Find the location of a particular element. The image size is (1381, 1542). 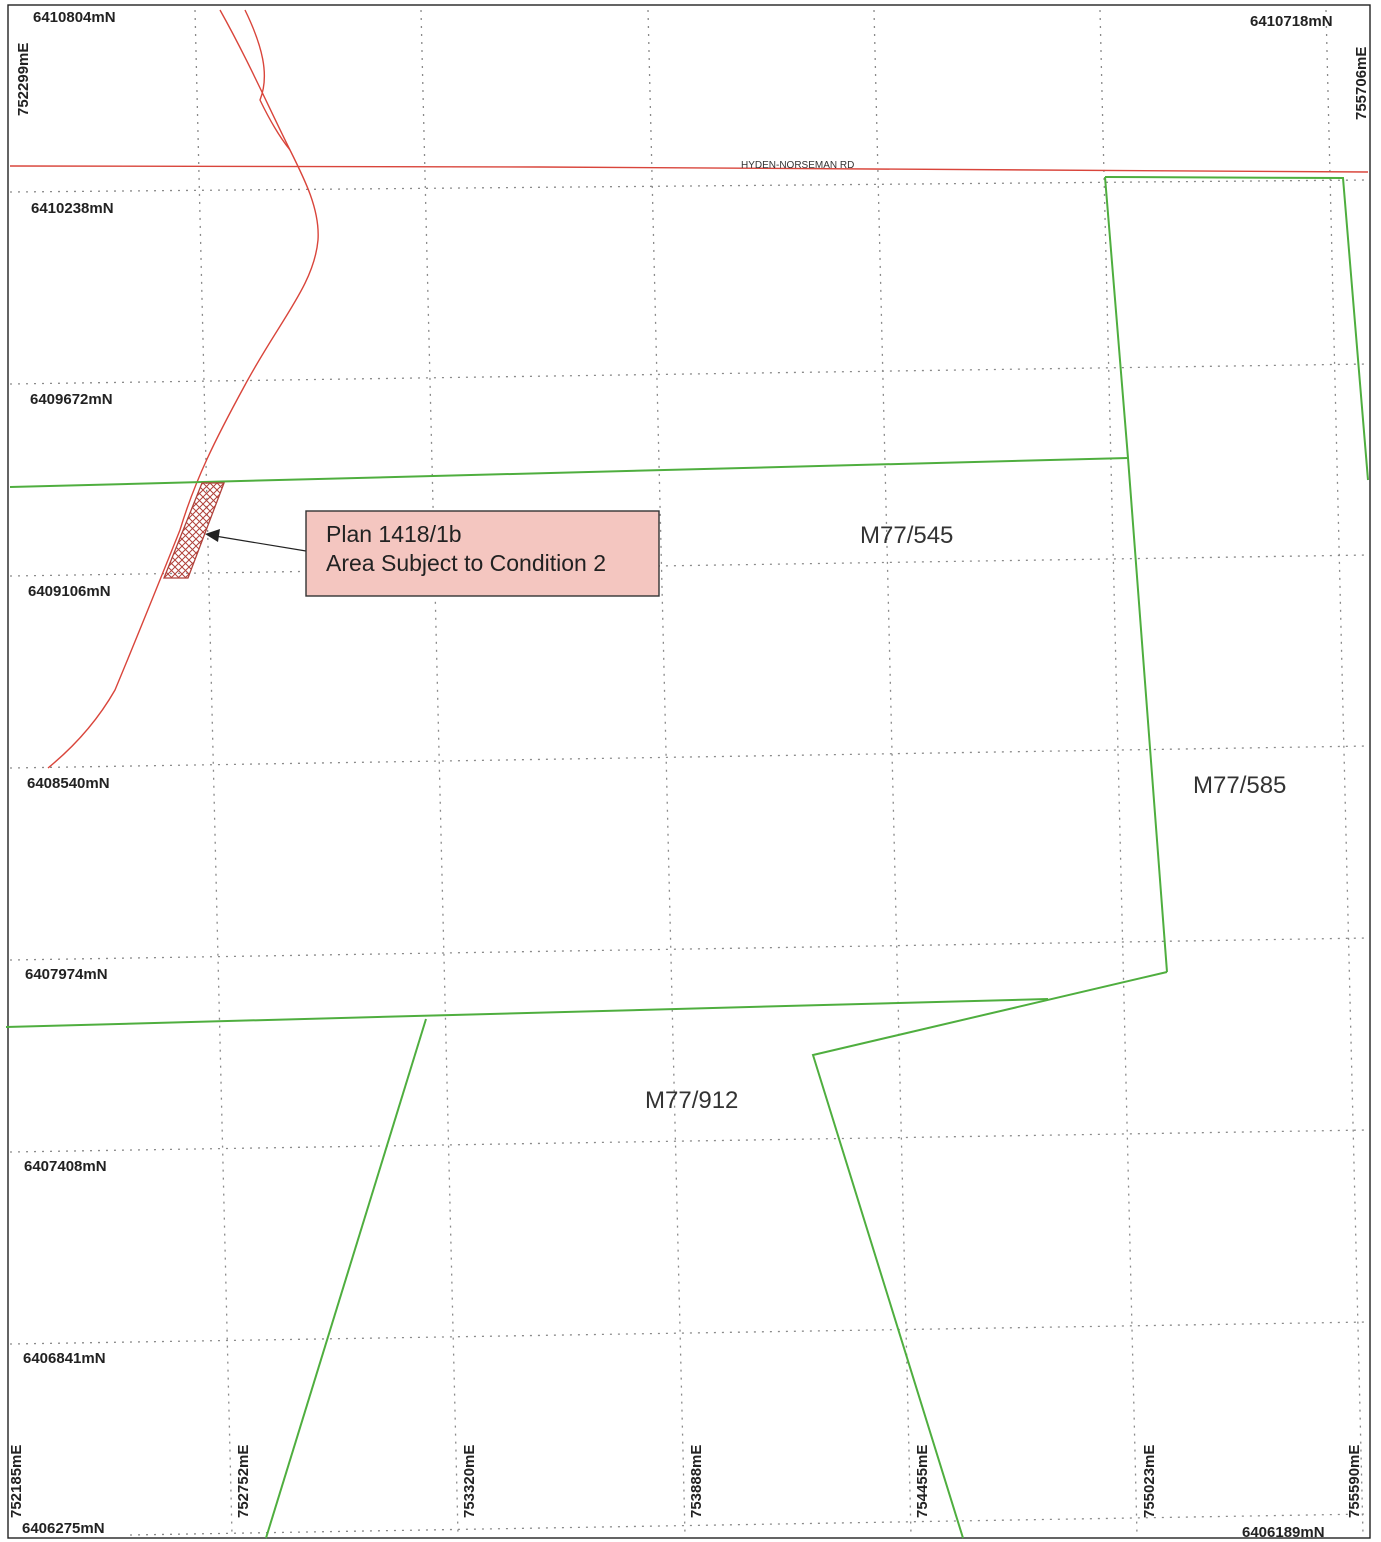

easting-label: 753888mE is located at coordinates (696, 1481).